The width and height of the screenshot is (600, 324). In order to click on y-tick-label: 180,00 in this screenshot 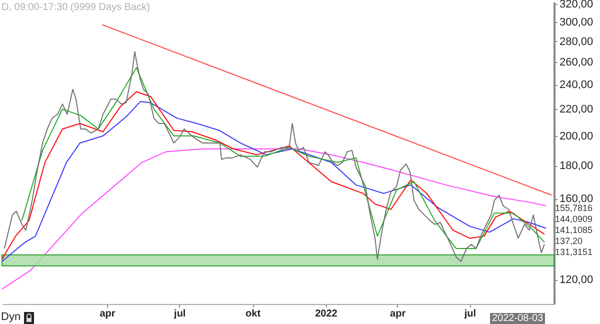, I will do `click(577, 166)`.